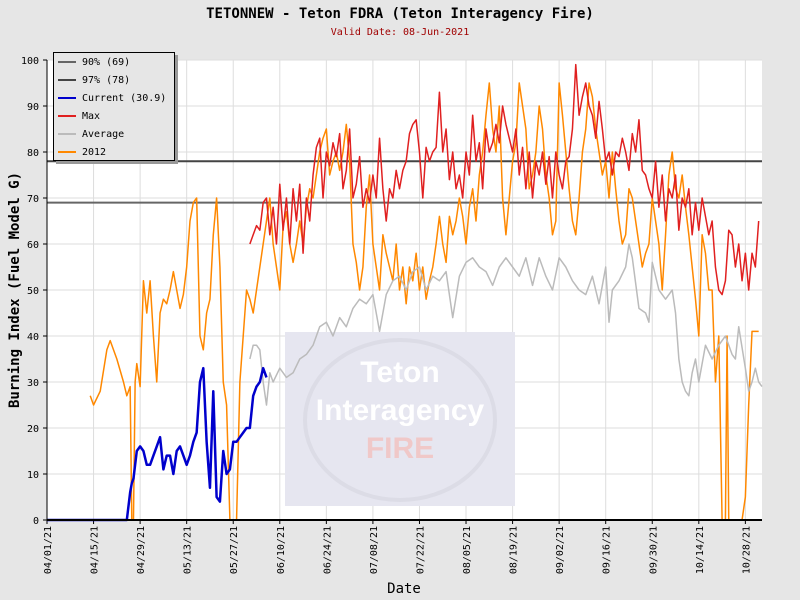  What do you see at coordinates (400, 32) in the screenshot?
I see `chart-subtitle: Valid Date: 08-Jun-2021` at bounding box center [400, 32].